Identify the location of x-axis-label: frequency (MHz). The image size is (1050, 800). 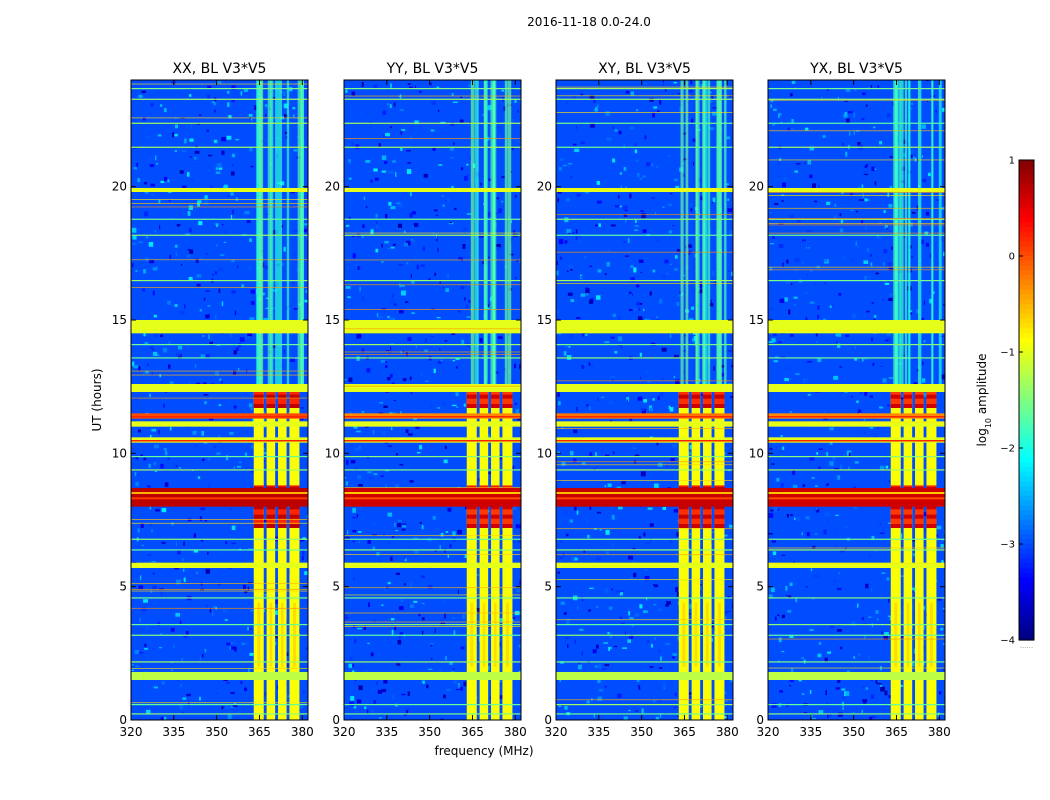
(483, 751).